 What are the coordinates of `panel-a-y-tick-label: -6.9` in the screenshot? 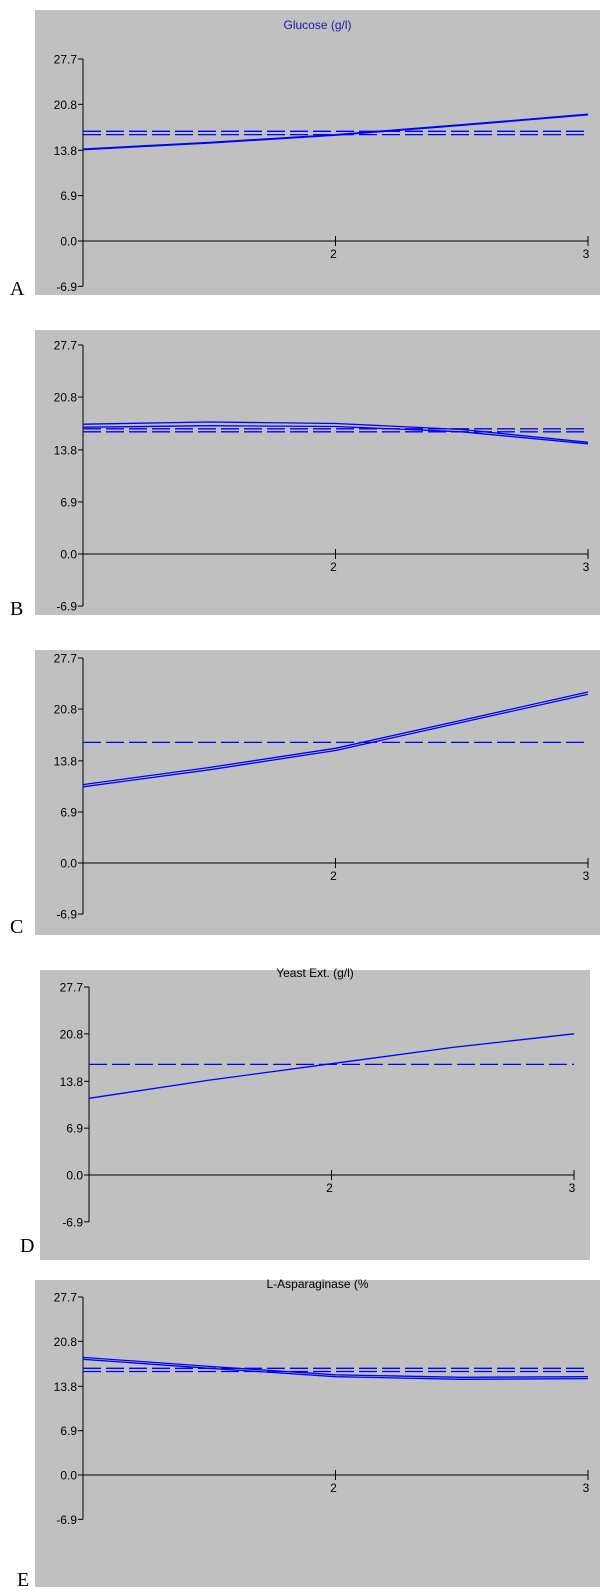 It's located at (66, 287).